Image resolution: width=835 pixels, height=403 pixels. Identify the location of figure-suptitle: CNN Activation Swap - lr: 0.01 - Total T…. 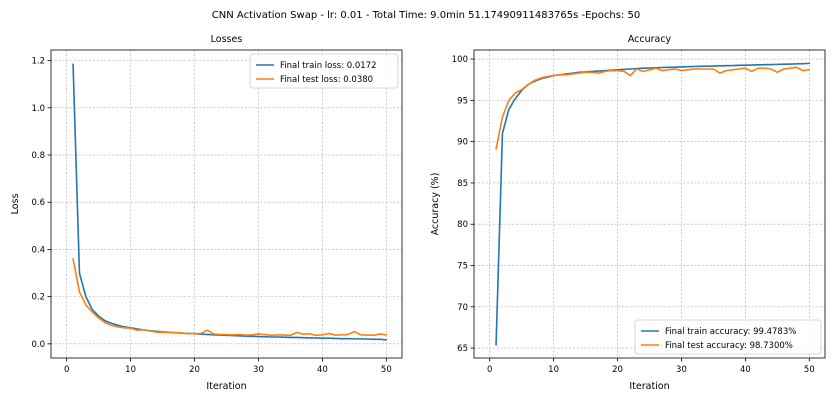
(426, 15).